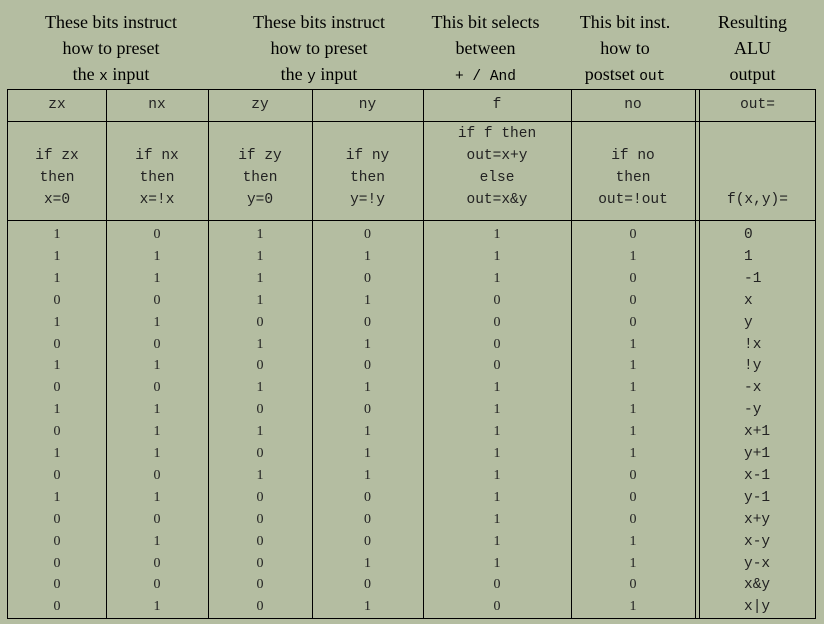 The height and width of the screenshot is (624, 824). What do you see at coordinates (752, 22) in the screenshot?
I see `group-heading-line: Resulting` at bounding box center [752, 22].